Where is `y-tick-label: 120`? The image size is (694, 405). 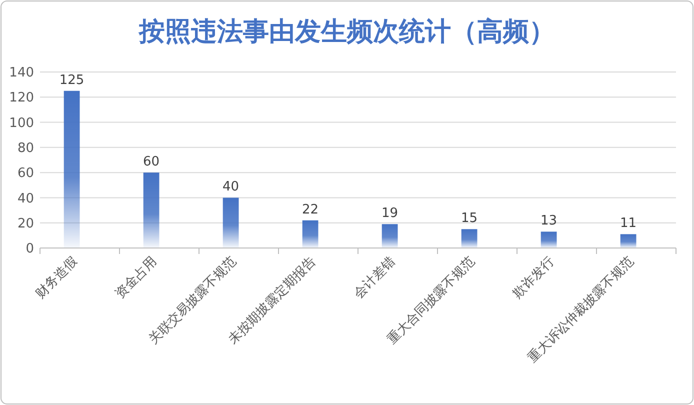
y-tick-label: 120 is located at coordinates (21, 98).